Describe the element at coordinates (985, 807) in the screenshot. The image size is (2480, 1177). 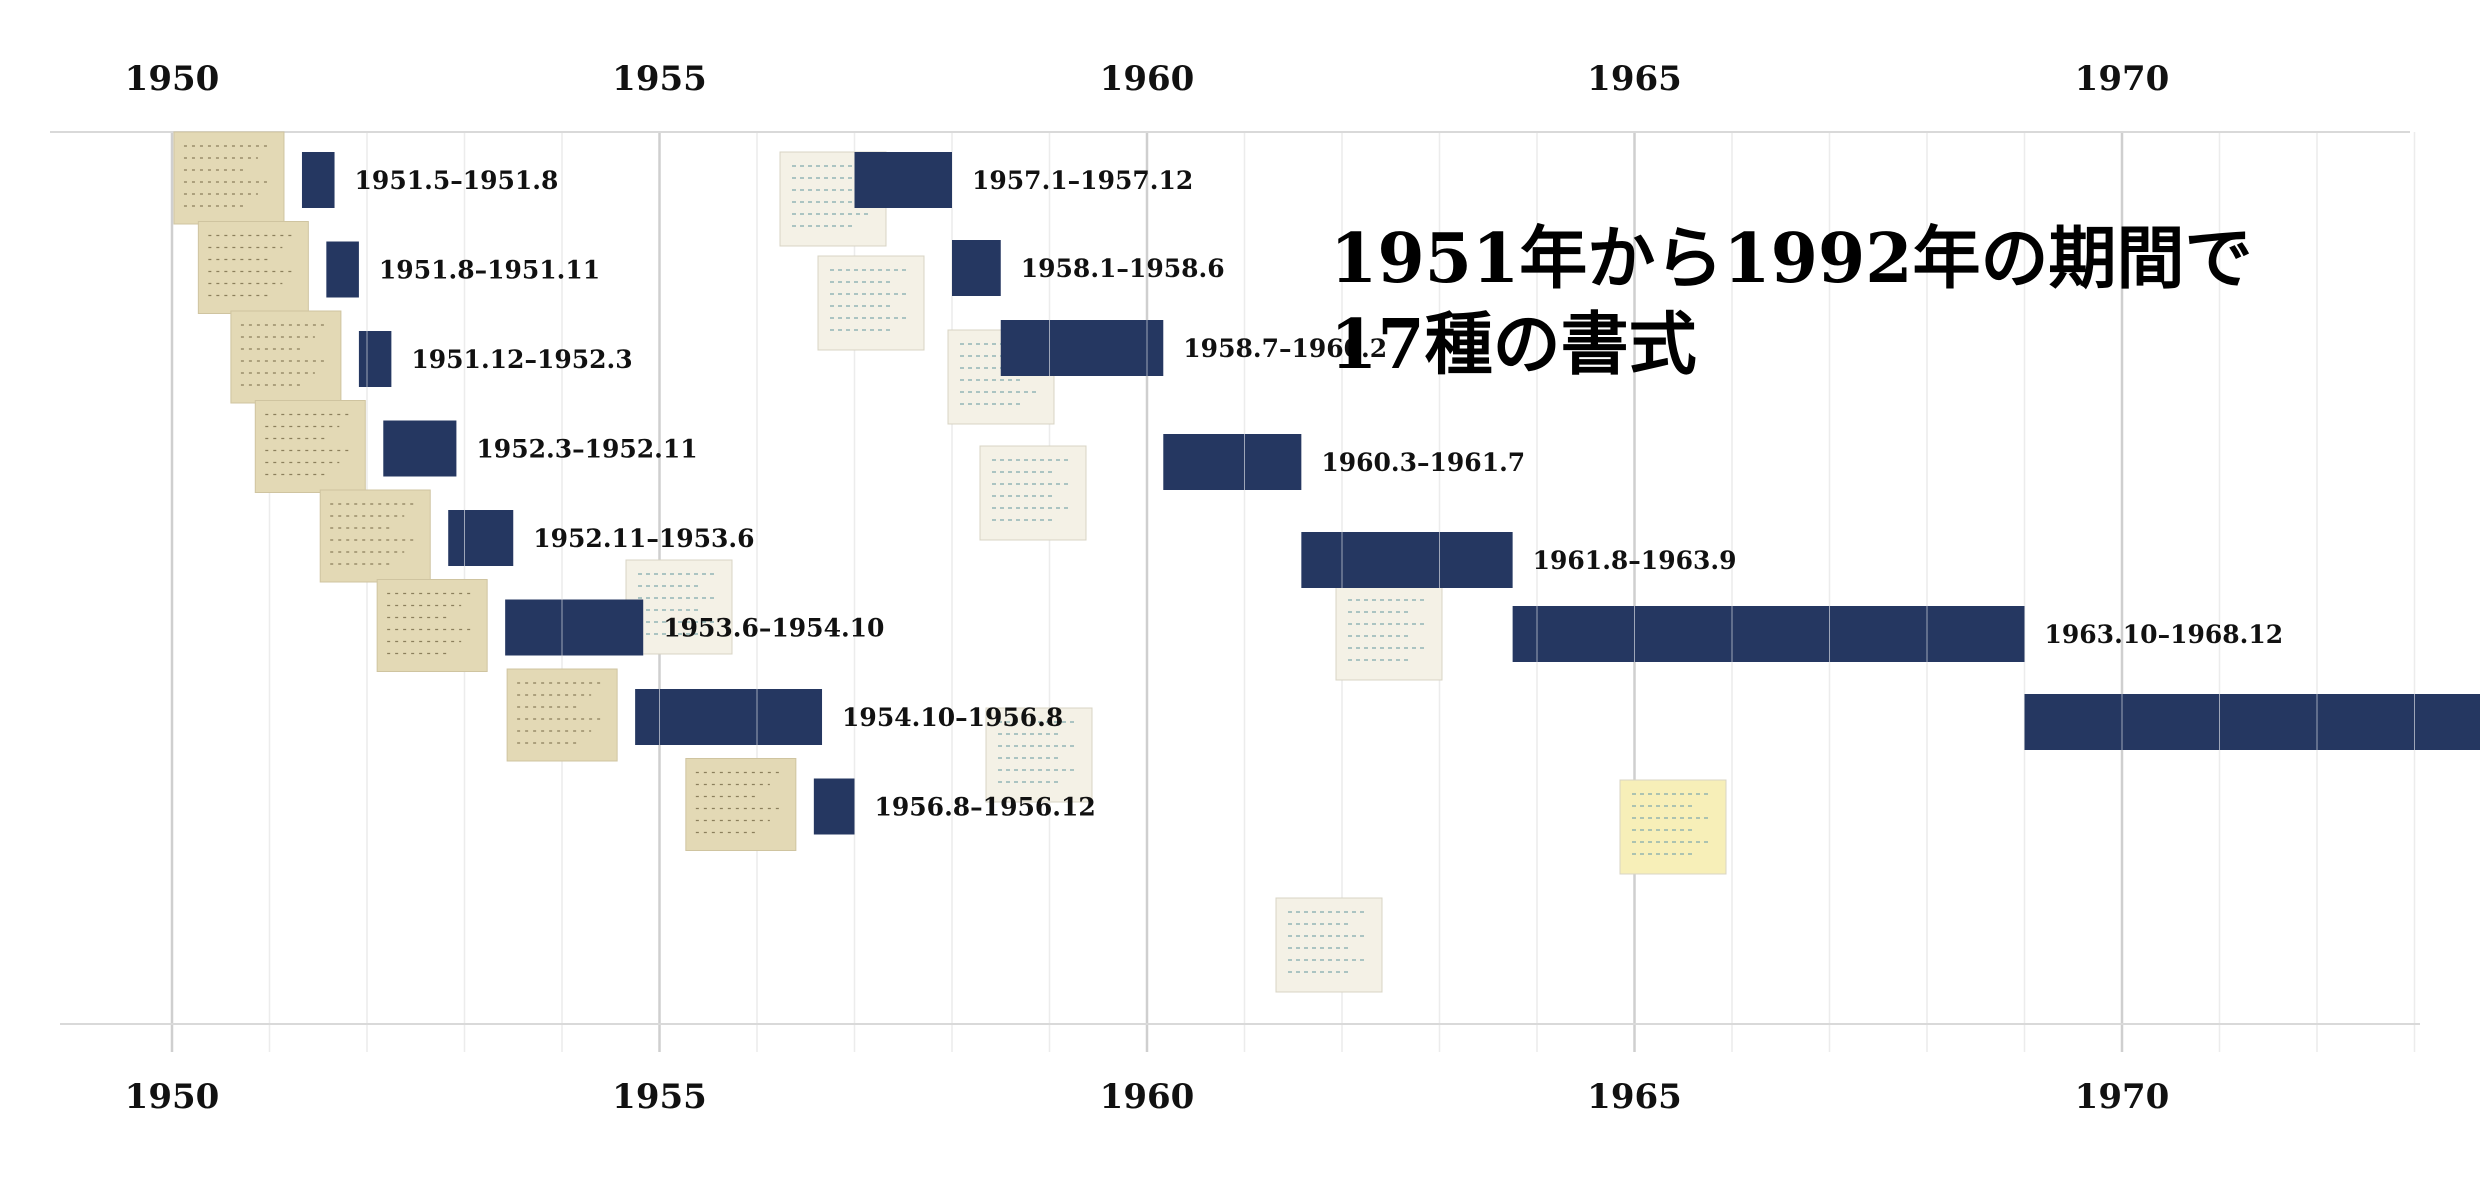
I see `period-label: 1956.8–1956.12` at that location.